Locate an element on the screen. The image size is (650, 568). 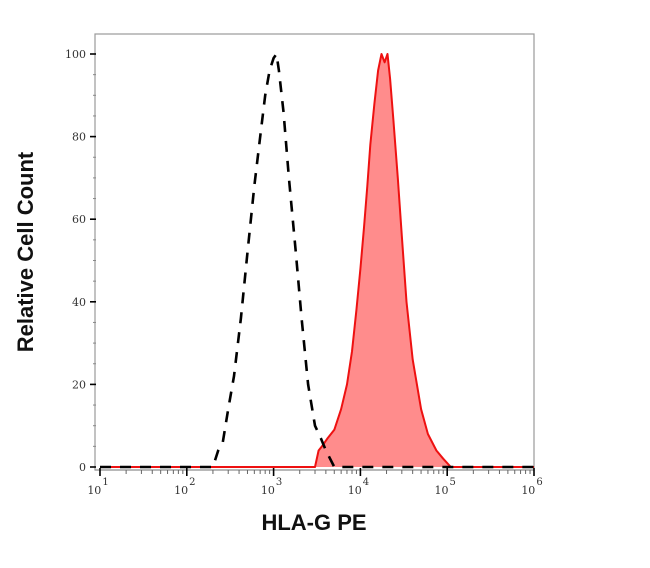
x-tick-label: 10¹ is located at coordinates (97, 487).